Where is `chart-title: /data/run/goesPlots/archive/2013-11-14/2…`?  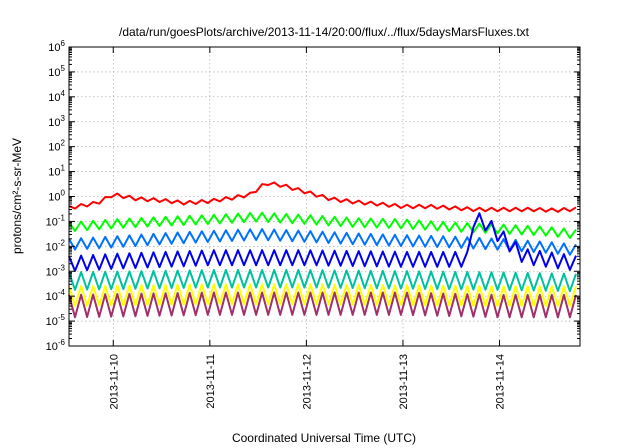
chart-title: /data/run/goesPlots/archive/2013-11-14/2… is located at coordinates (324, 32).